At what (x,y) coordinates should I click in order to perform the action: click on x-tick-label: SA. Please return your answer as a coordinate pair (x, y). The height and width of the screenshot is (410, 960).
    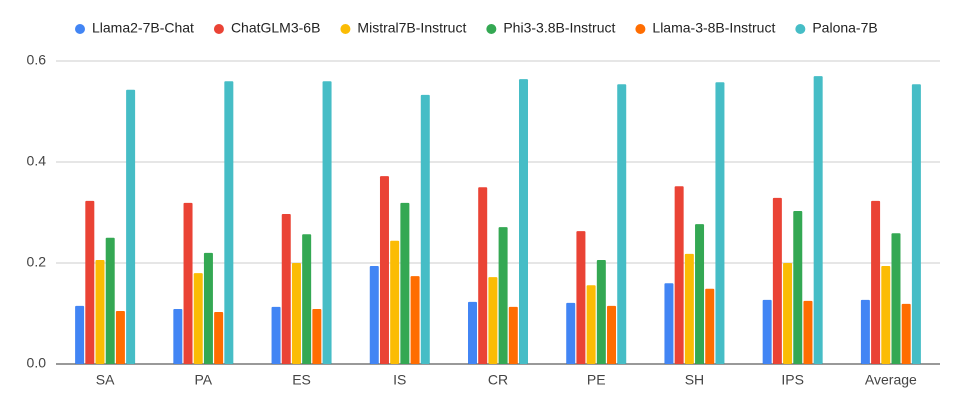
    Looking at the image, I should click on (105, 380).